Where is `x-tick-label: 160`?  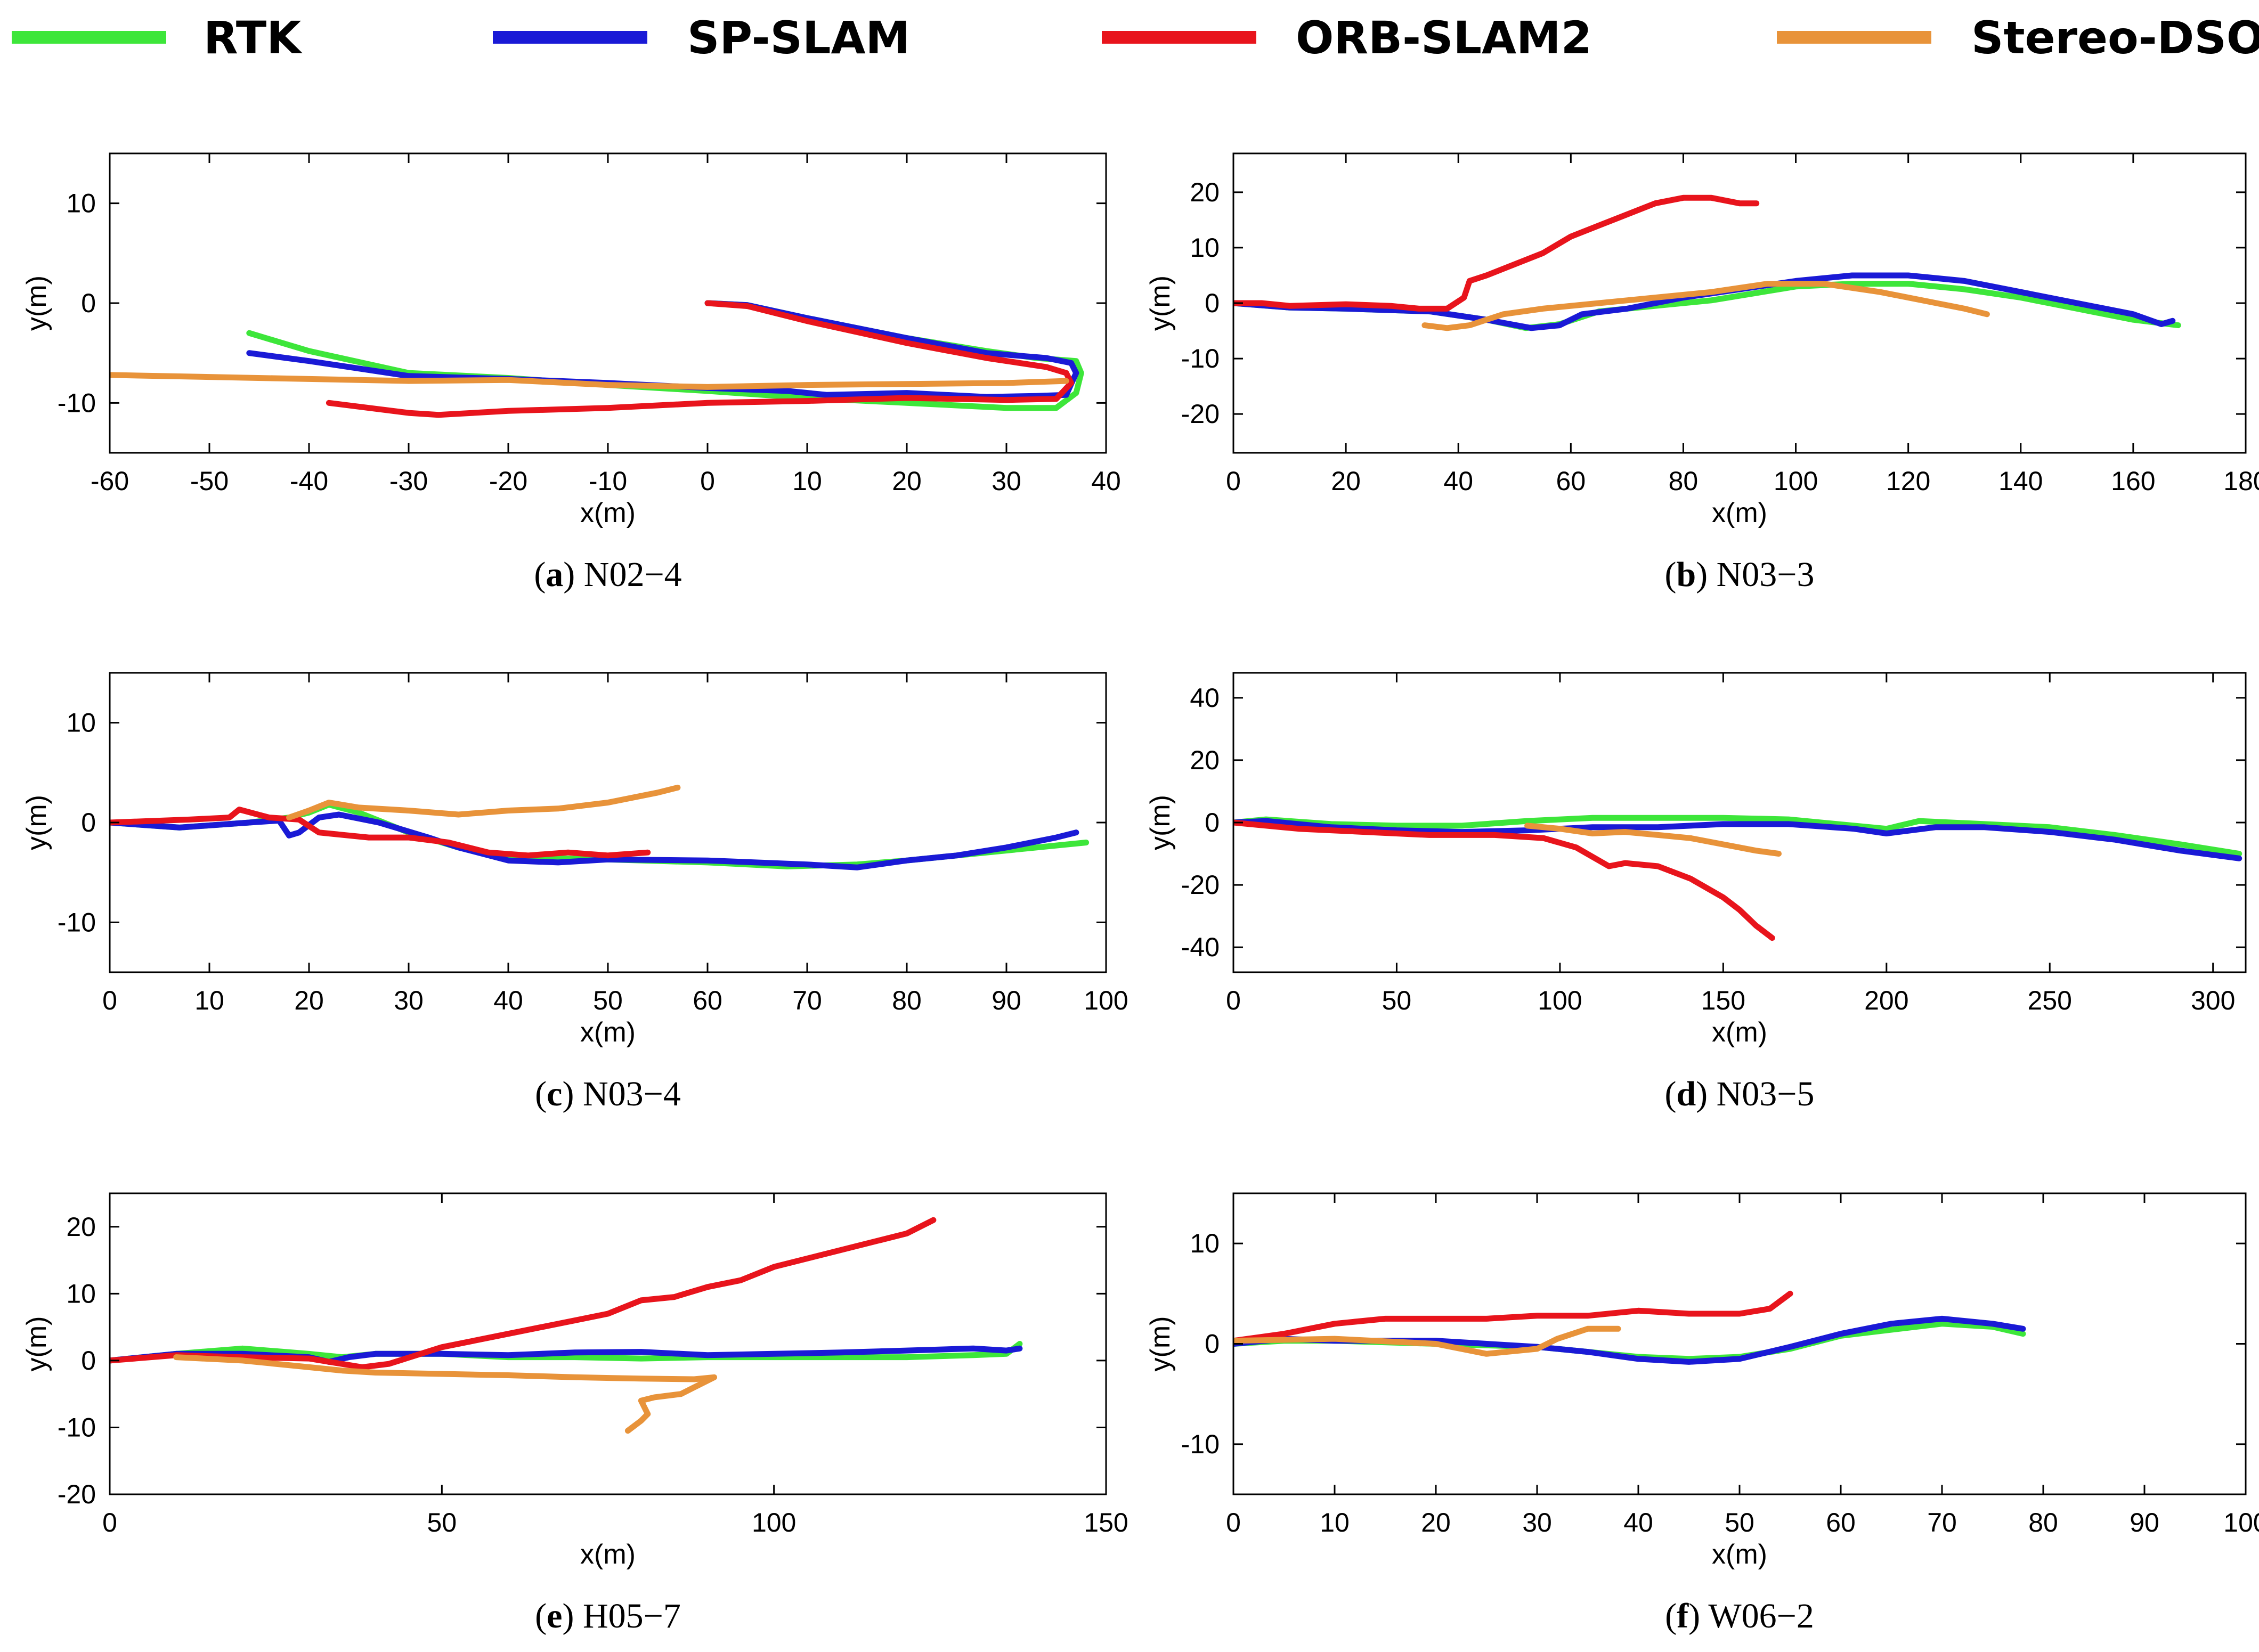 x-tick-label: 160 is located at coordinates (2133, 481).